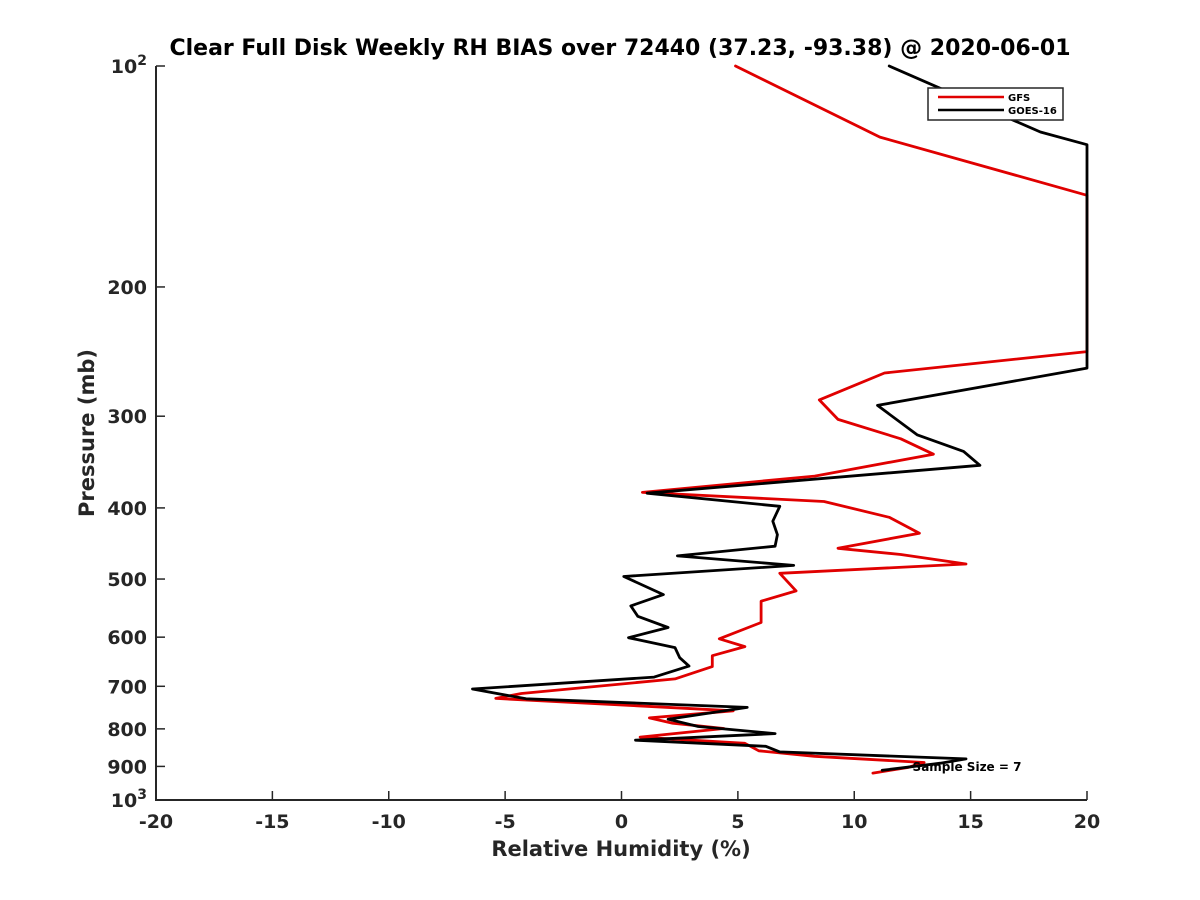 The height and width of the screenshot is (900, 1200). I want to click on legend-label-gfs: GFS, so click(1019, 98).